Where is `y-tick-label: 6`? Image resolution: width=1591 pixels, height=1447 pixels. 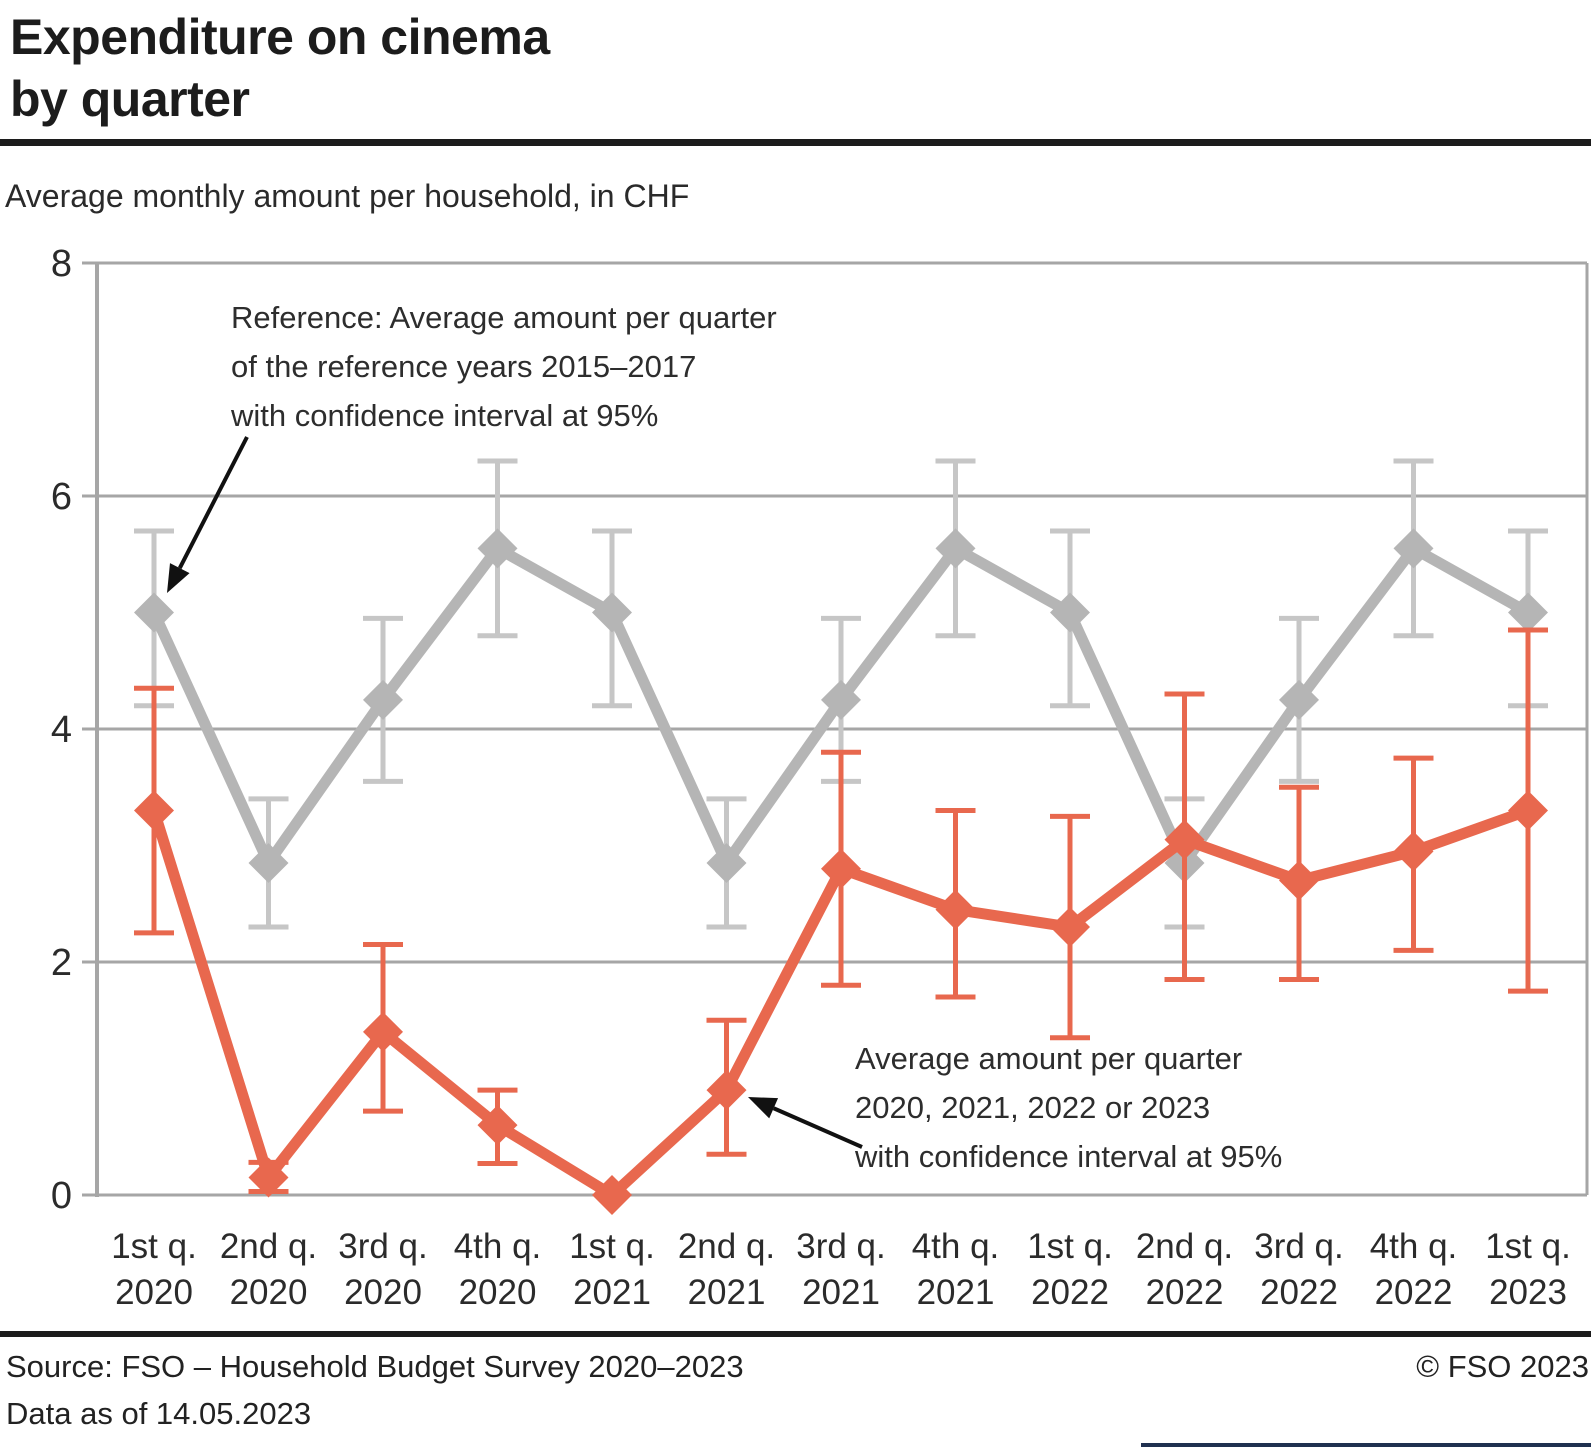
y-tick-label: 6 is located at coordinates (61, 497).